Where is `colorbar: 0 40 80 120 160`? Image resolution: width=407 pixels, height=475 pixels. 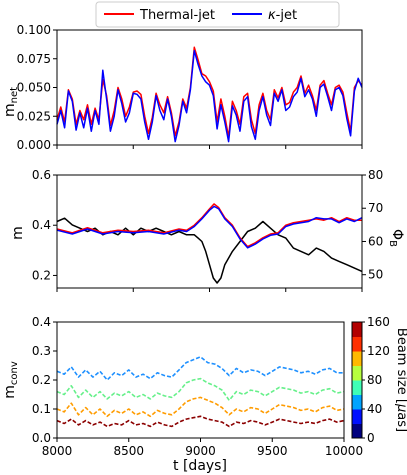 colorbar: 0 40 80 120 160 is located at coordinates (370, 380).